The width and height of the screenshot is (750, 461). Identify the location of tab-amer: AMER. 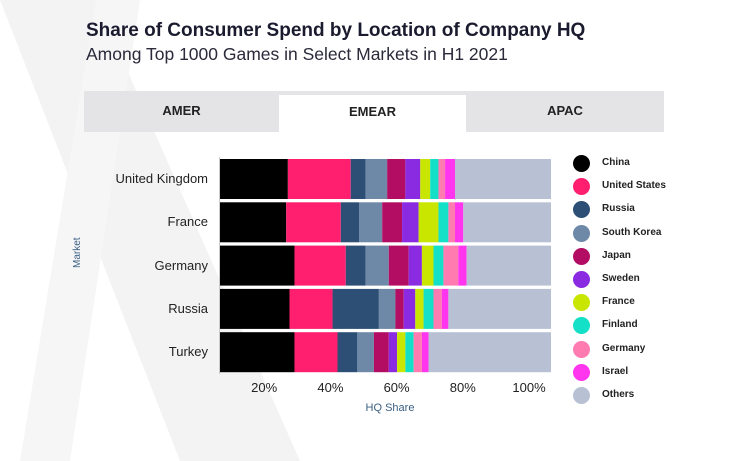
(181, 110).